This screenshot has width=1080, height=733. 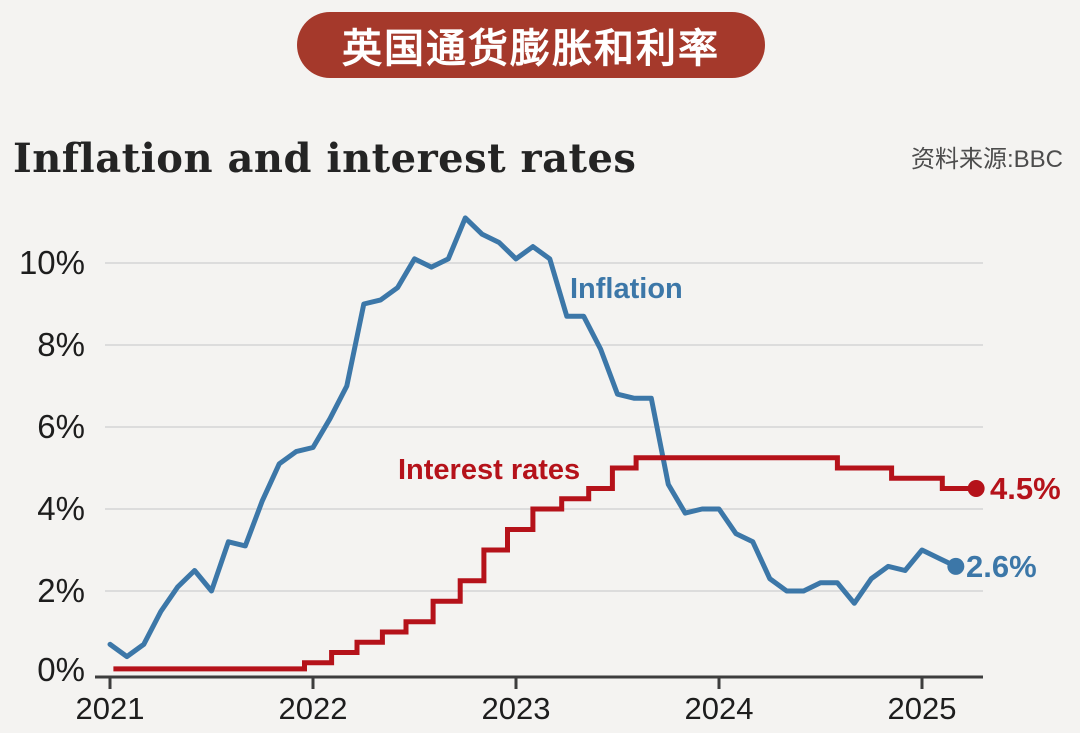 I want to click on x-tick-label: 2022, so click(x=313, y=708).